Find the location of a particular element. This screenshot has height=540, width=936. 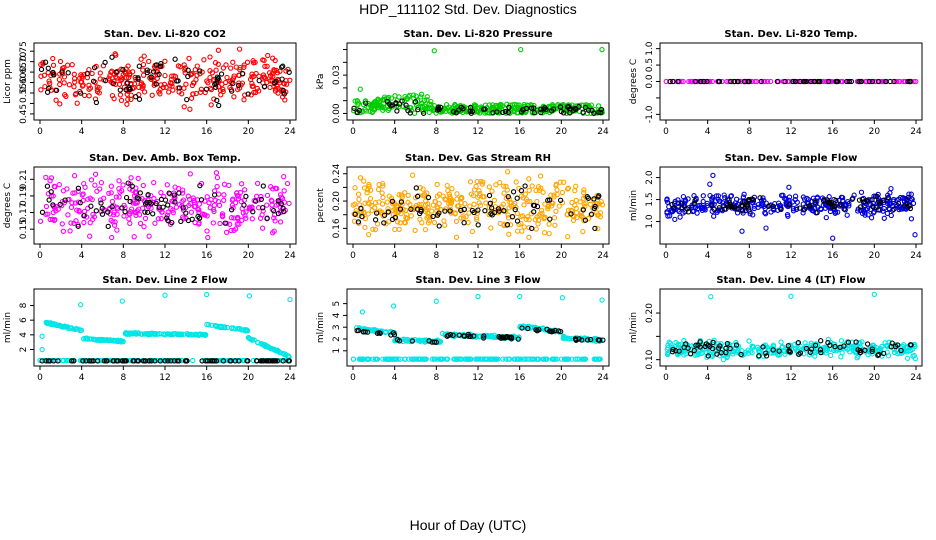

data-points is located at coordinates (791, 327).